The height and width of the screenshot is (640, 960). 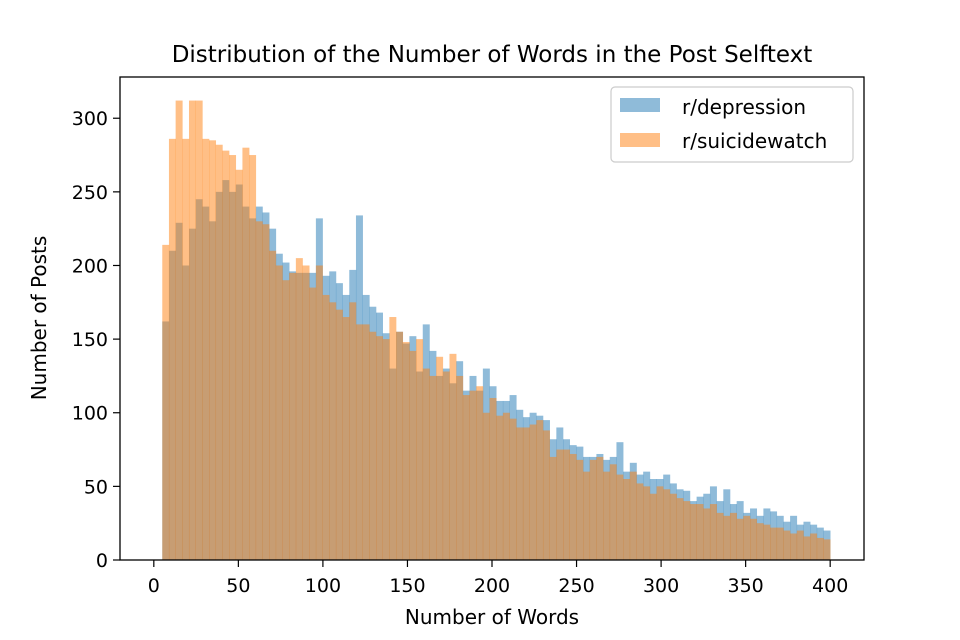 I want to click on x-tick-label: 0, so click(x=154, y=586).